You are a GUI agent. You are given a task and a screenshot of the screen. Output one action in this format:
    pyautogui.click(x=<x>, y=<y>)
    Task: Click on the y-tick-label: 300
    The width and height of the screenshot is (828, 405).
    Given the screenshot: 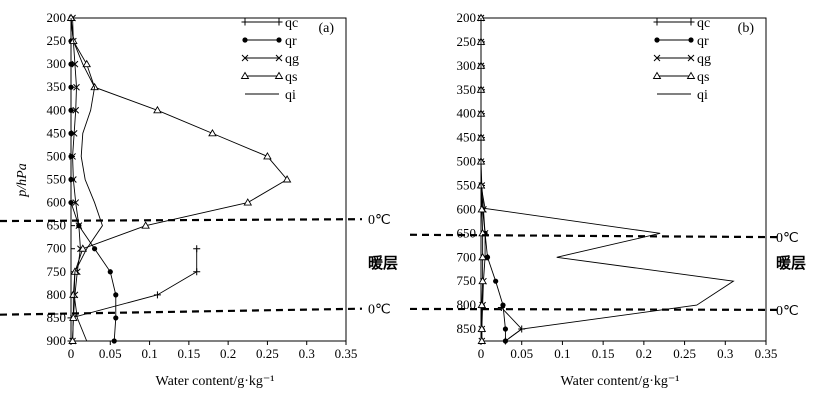 What is the action you would take?
    pyautogui.click(x=57, y=63)
    